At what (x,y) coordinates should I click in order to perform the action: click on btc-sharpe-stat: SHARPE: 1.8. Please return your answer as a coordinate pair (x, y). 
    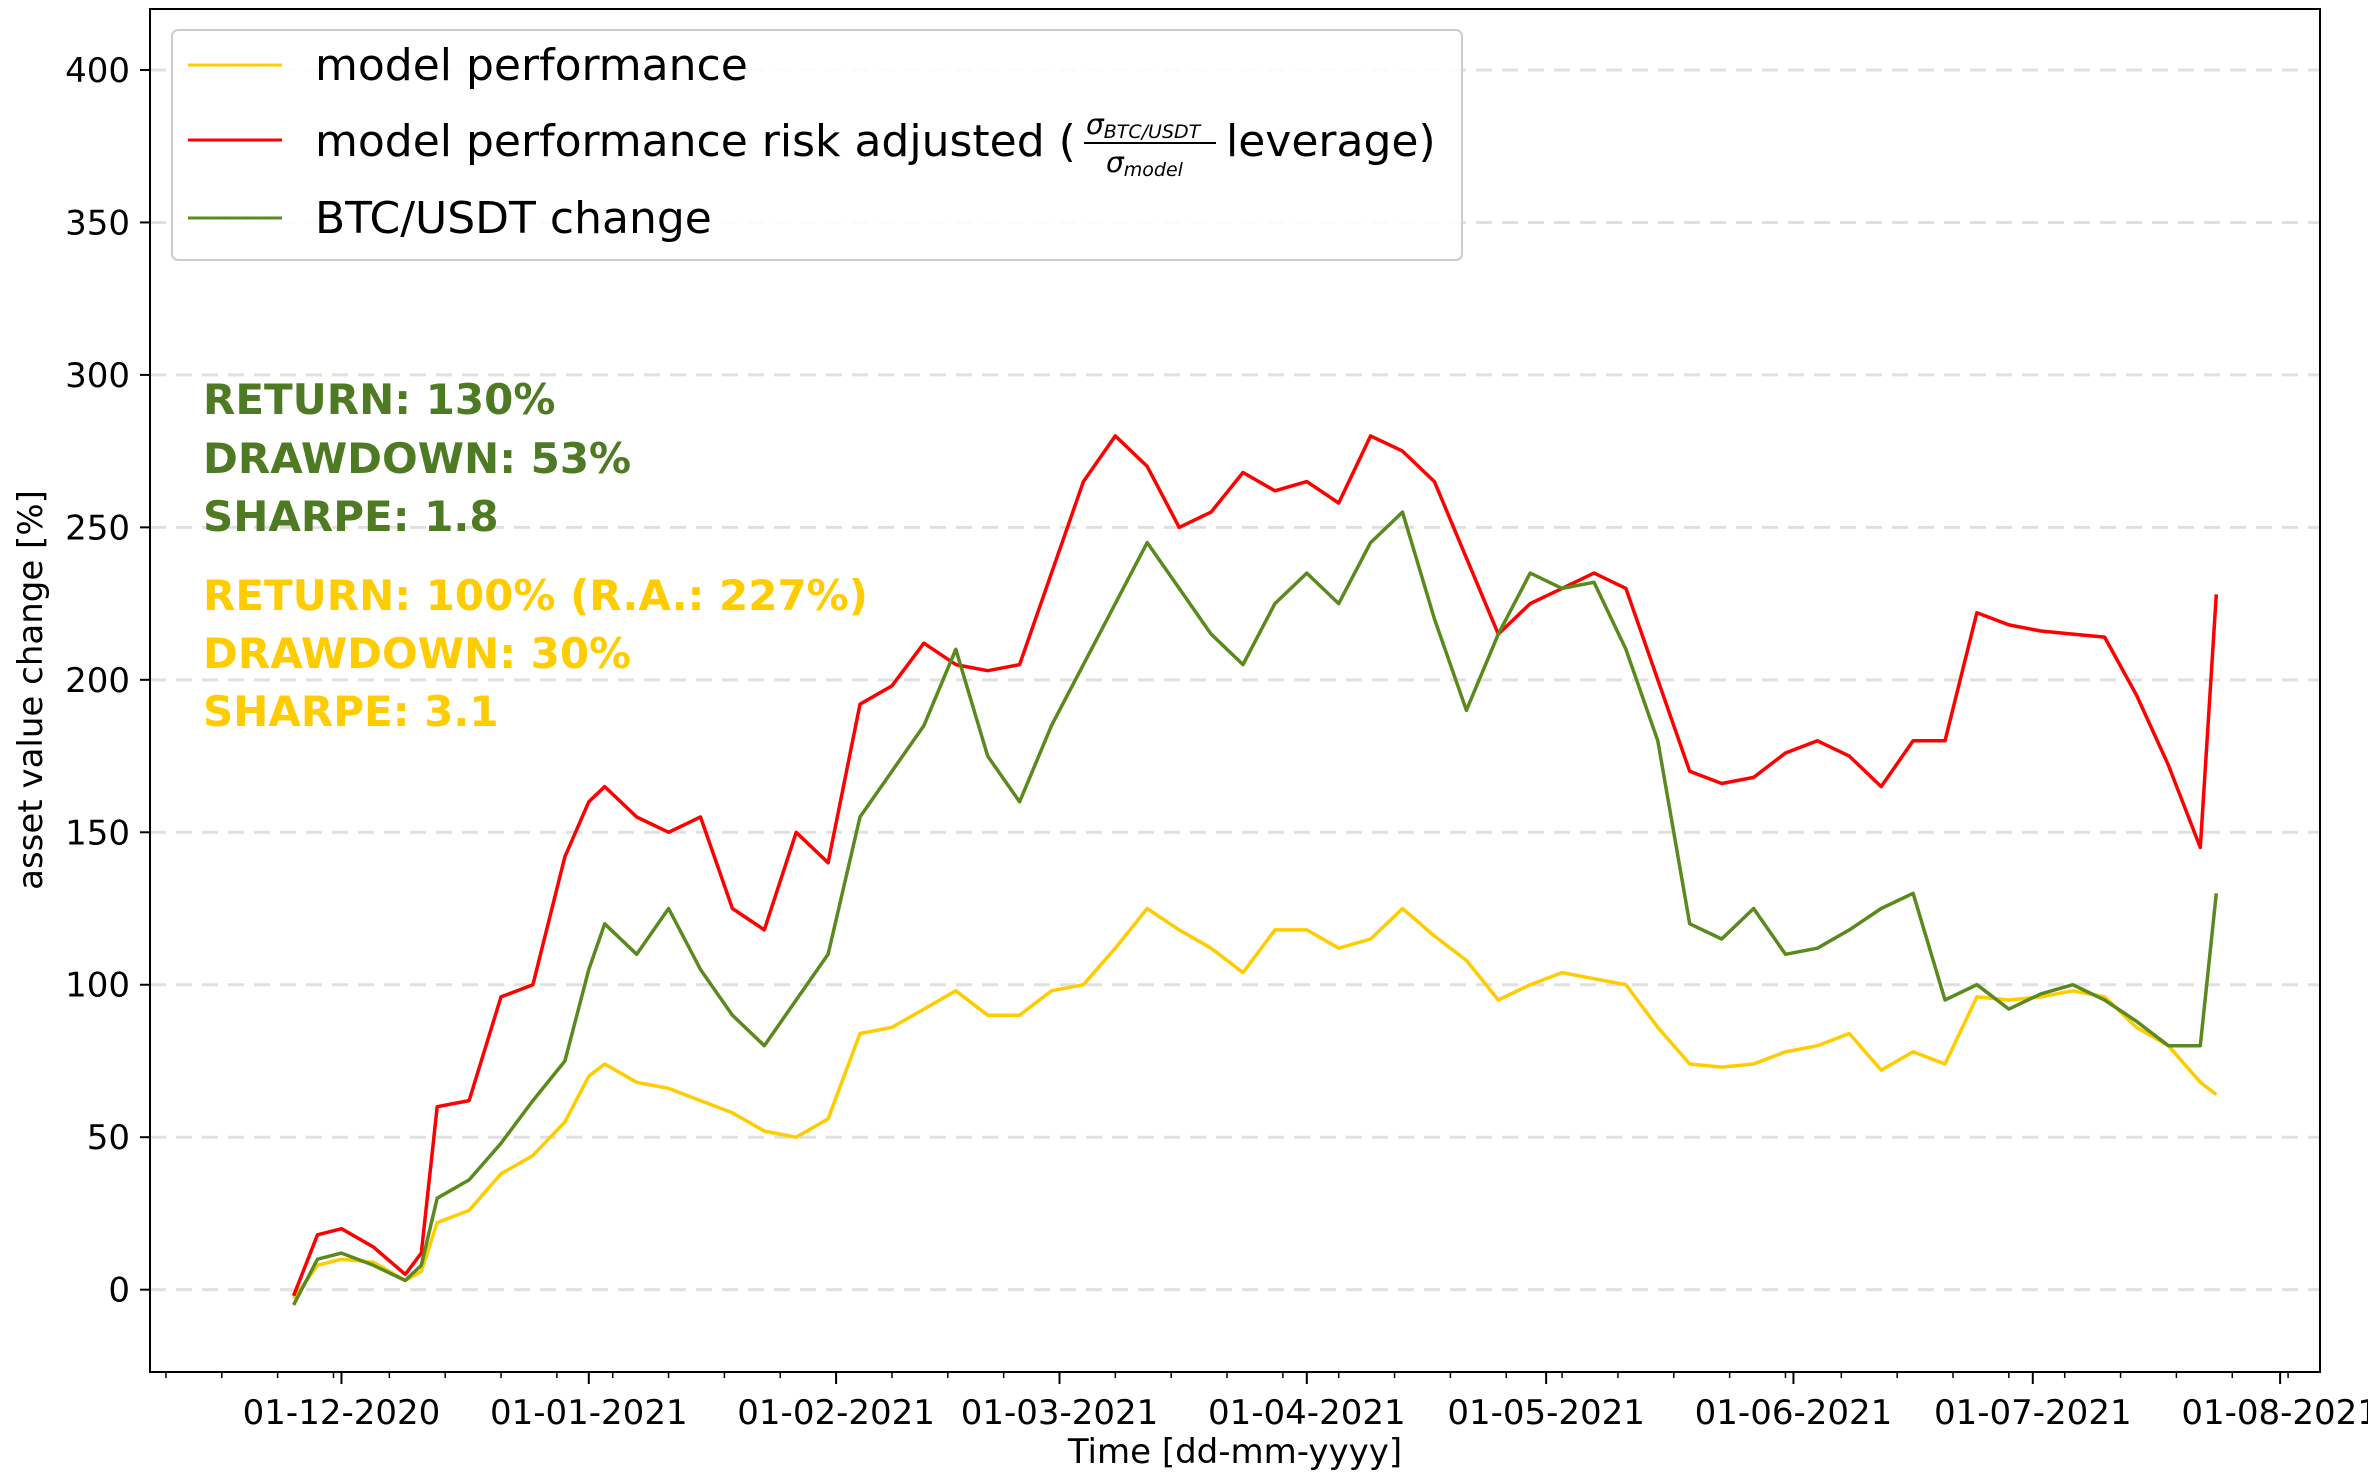
    Looking at the image, I should click on (351, 516).